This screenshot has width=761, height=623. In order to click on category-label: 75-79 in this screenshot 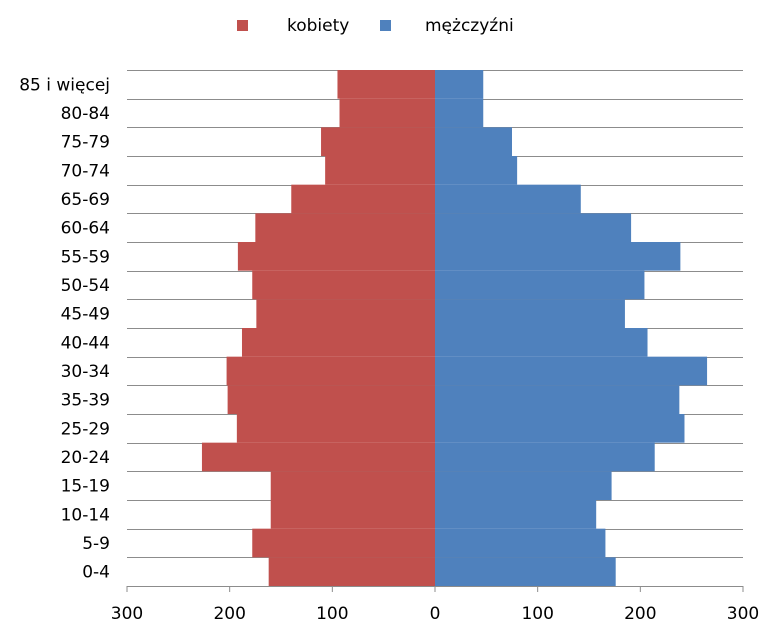, I will do `click(85, 143)`.